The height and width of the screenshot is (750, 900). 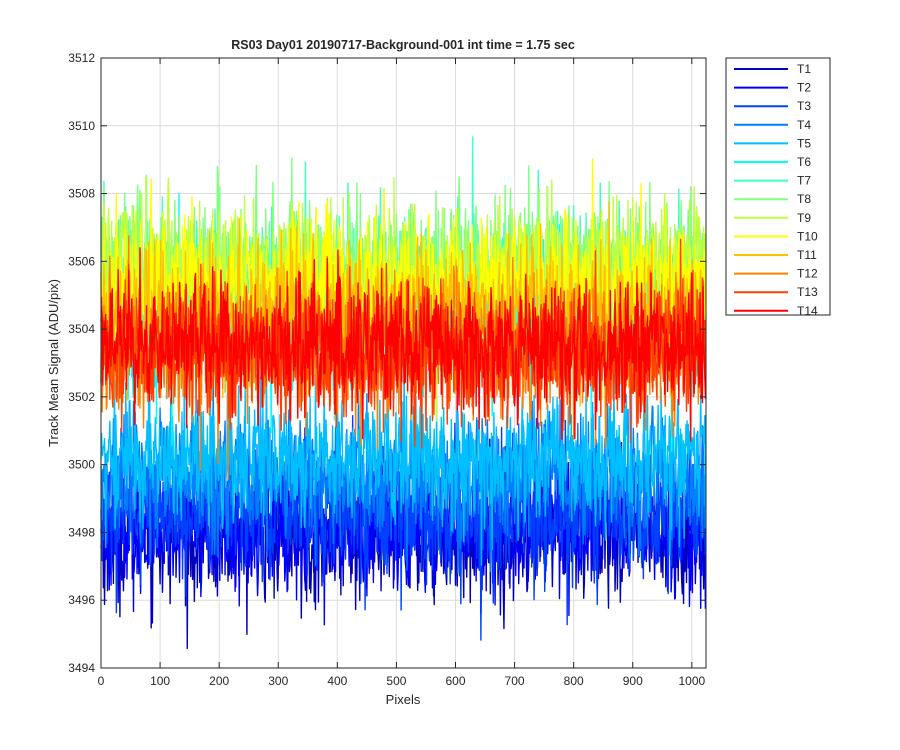 I want to click on y-tick-label: 3500, so click(x=81, y=465).